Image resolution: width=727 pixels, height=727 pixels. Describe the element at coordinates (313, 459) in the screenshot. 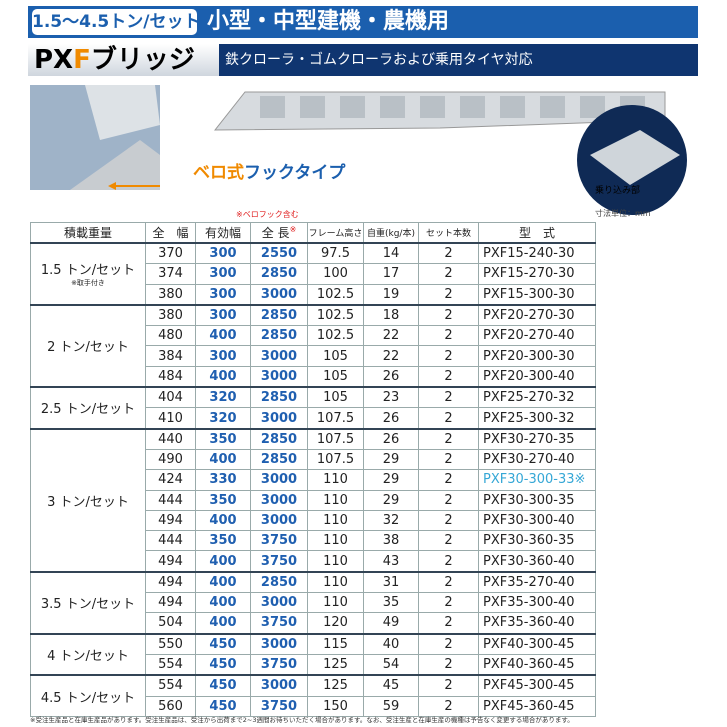

I see `table-row: 490 400 2850 107.5 29 2 PXF30-270-40` at that location.